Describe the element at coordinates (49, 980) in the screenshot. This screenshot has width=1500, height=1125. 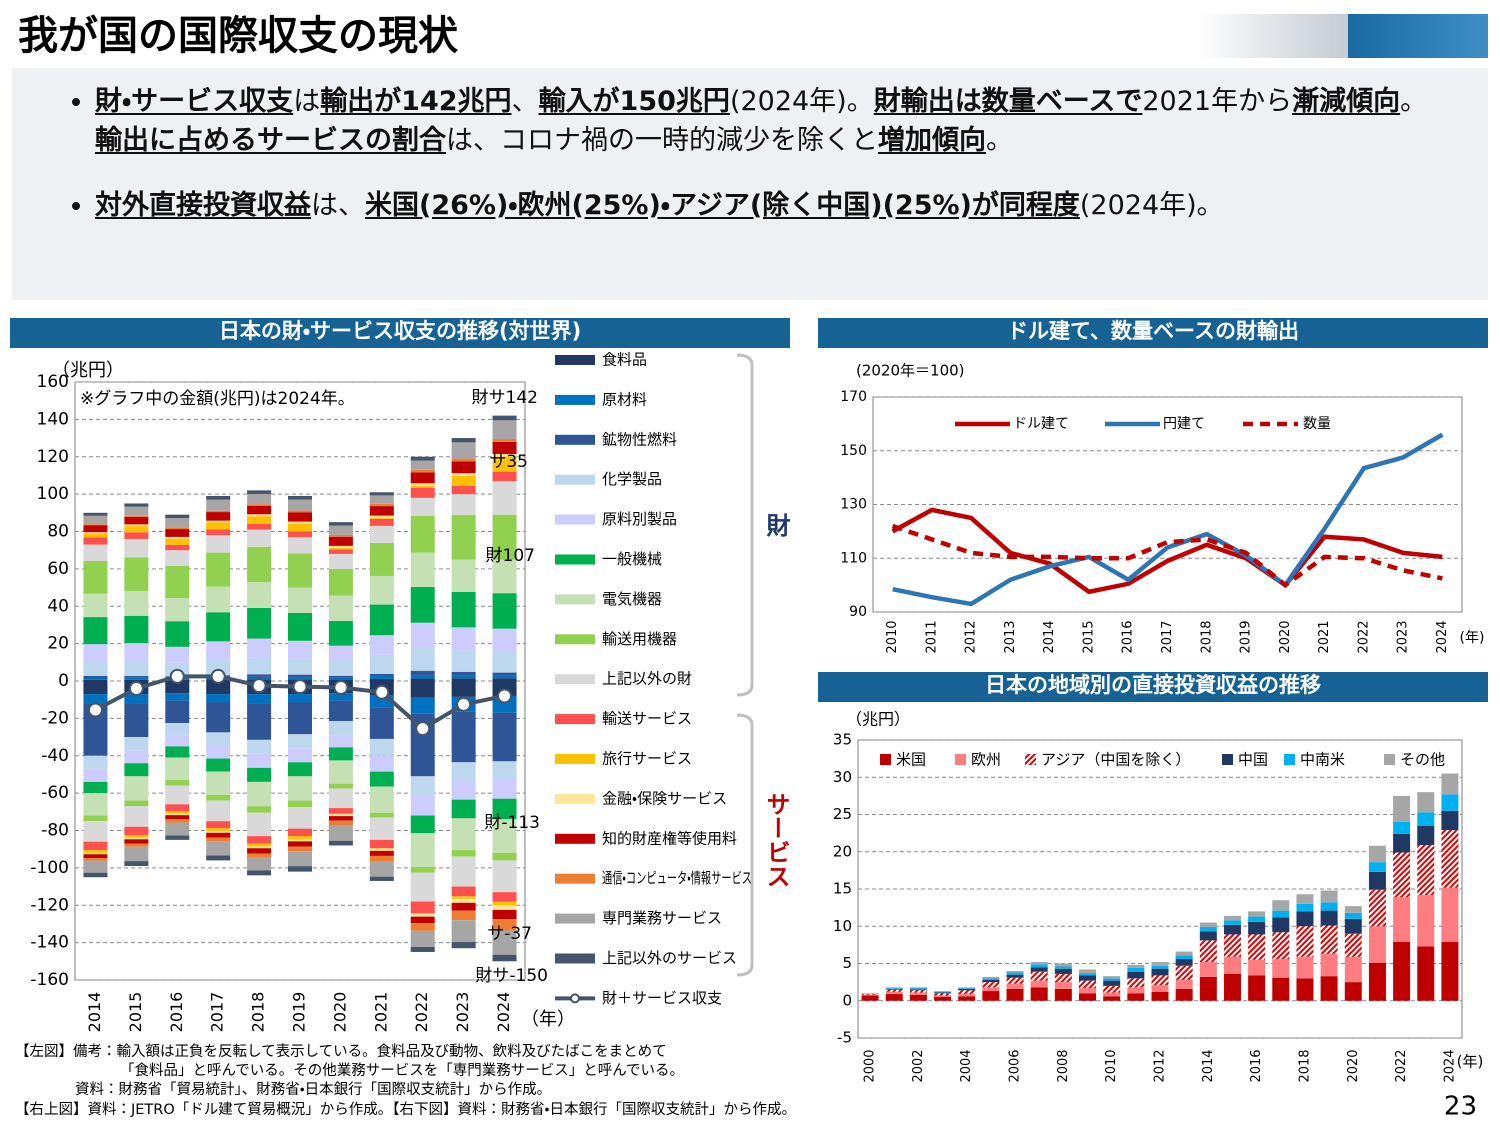
I see `y-tick-label: -160` at that location.